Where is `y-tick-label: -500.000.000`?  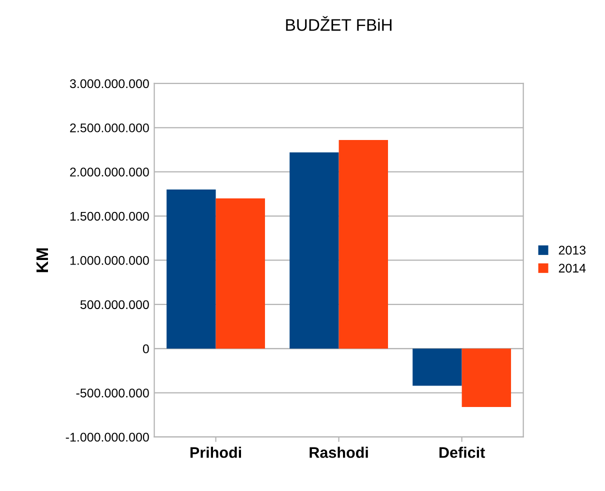 y-tick-label: -500.000.000 is located at coordinates (112, 393).